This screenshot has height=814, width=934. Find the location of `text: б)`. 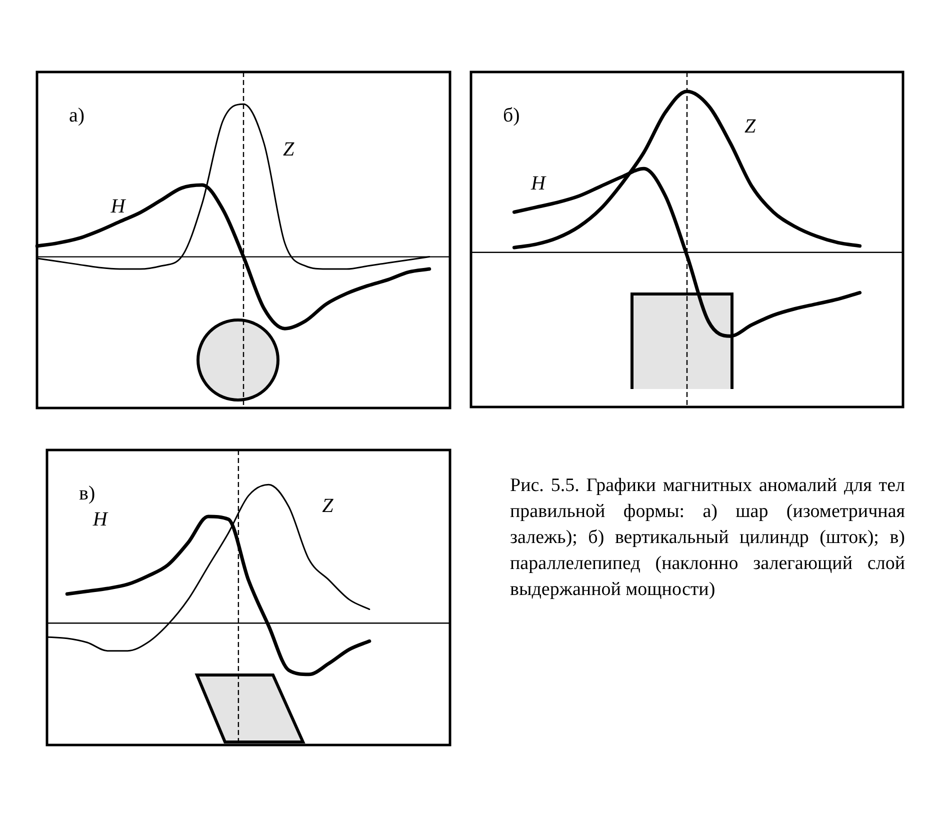

text: б) is located at coordinates (511, 115).